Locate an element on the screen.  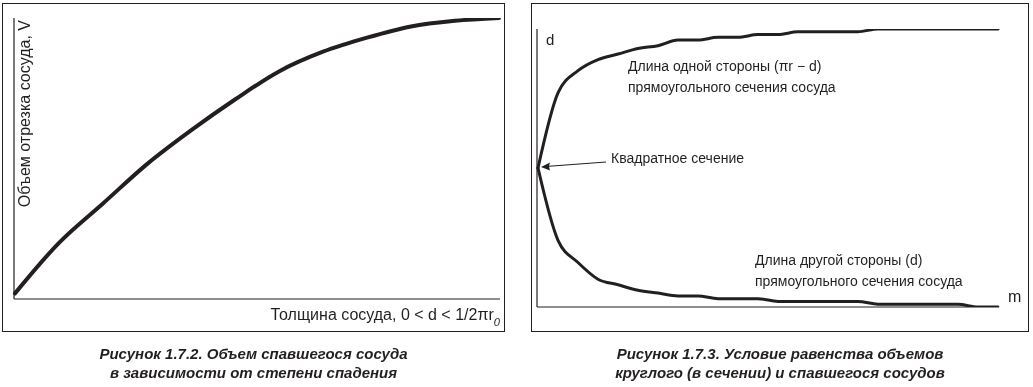
annotation: Квадратное сечение is located at coordinates (678, 158).